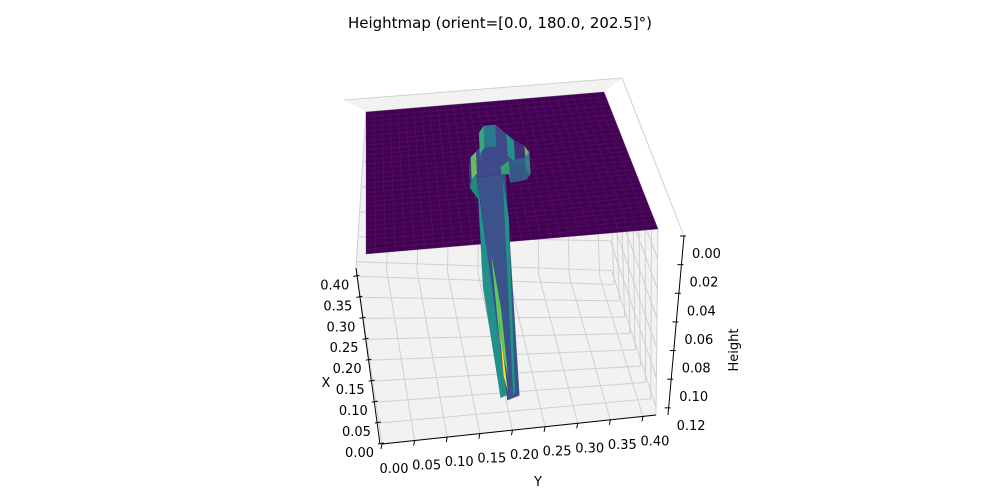 The height and width of the screenshot is (503, 1000). I want to click on x-axis-label: X, so click(326, 383).